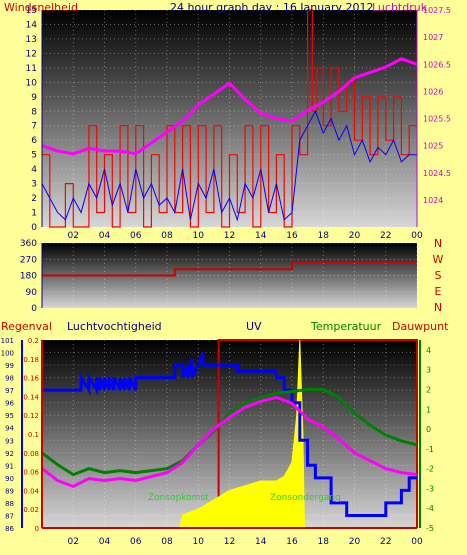 The height and width of the screenshot is (555, 467). Describe the element at coordinates (430, 449) in the screenshot. I see `temperature-tick: -1` at that location.